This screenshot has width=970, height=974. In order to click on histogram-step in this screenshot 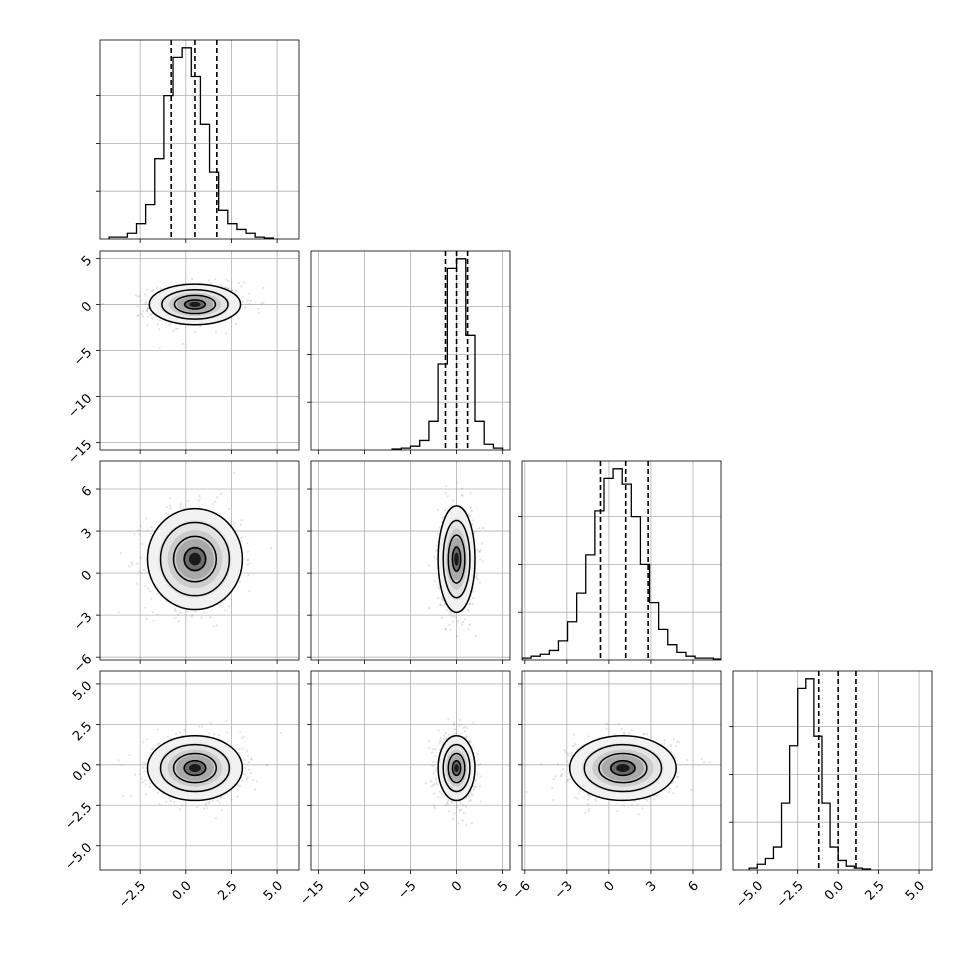, I will do `click(447, 354)`.